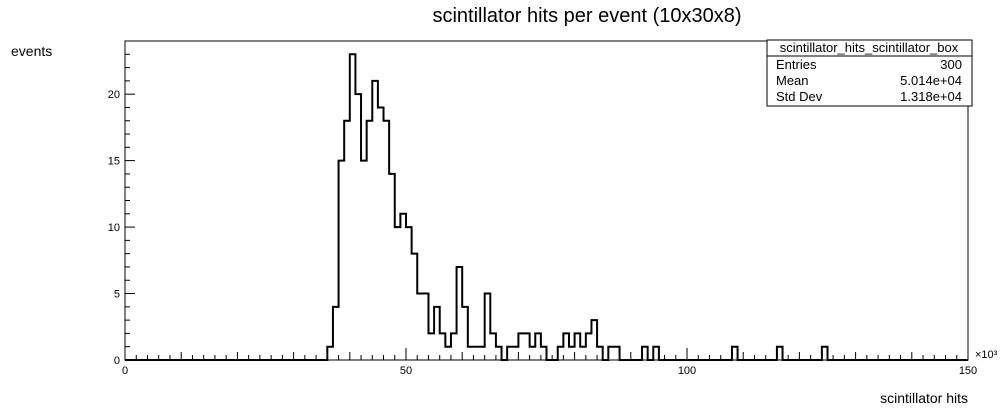 The height and width of the screenshot is (408, 1002). What do you see at coordinates (924, 398) in the screenshot?
I see `x-axis-label: scintillator hits` at bounding box center [924, 398].